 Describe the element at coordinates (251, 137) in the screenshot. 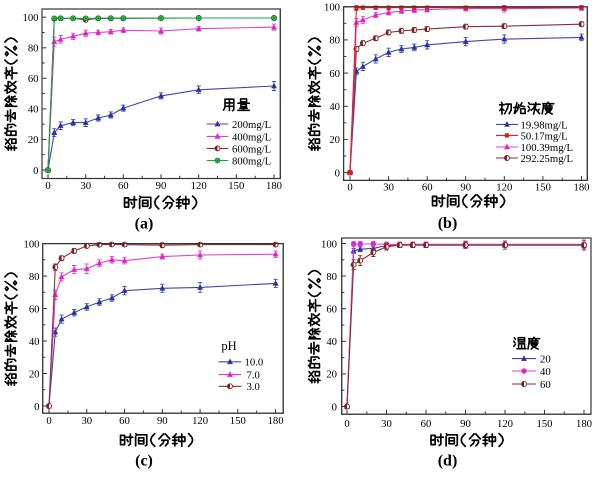

I see `svg-text: 400mg/L` at that location.